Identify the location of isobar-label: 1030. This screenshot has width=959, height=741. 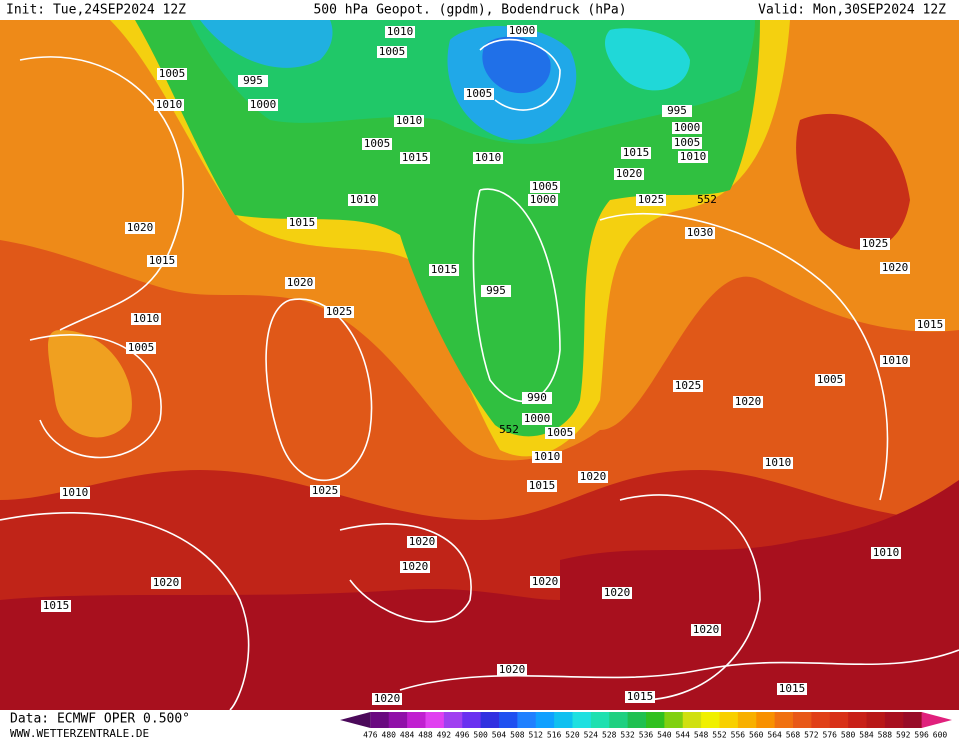
(700, 232).